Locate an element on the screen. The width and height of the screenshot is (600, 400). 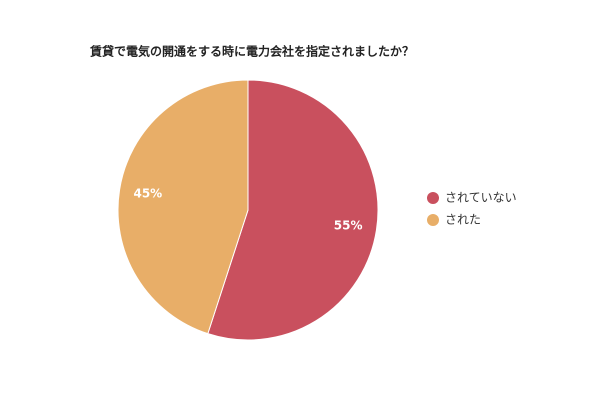
pie-slice is located at coordinates (183, 207).